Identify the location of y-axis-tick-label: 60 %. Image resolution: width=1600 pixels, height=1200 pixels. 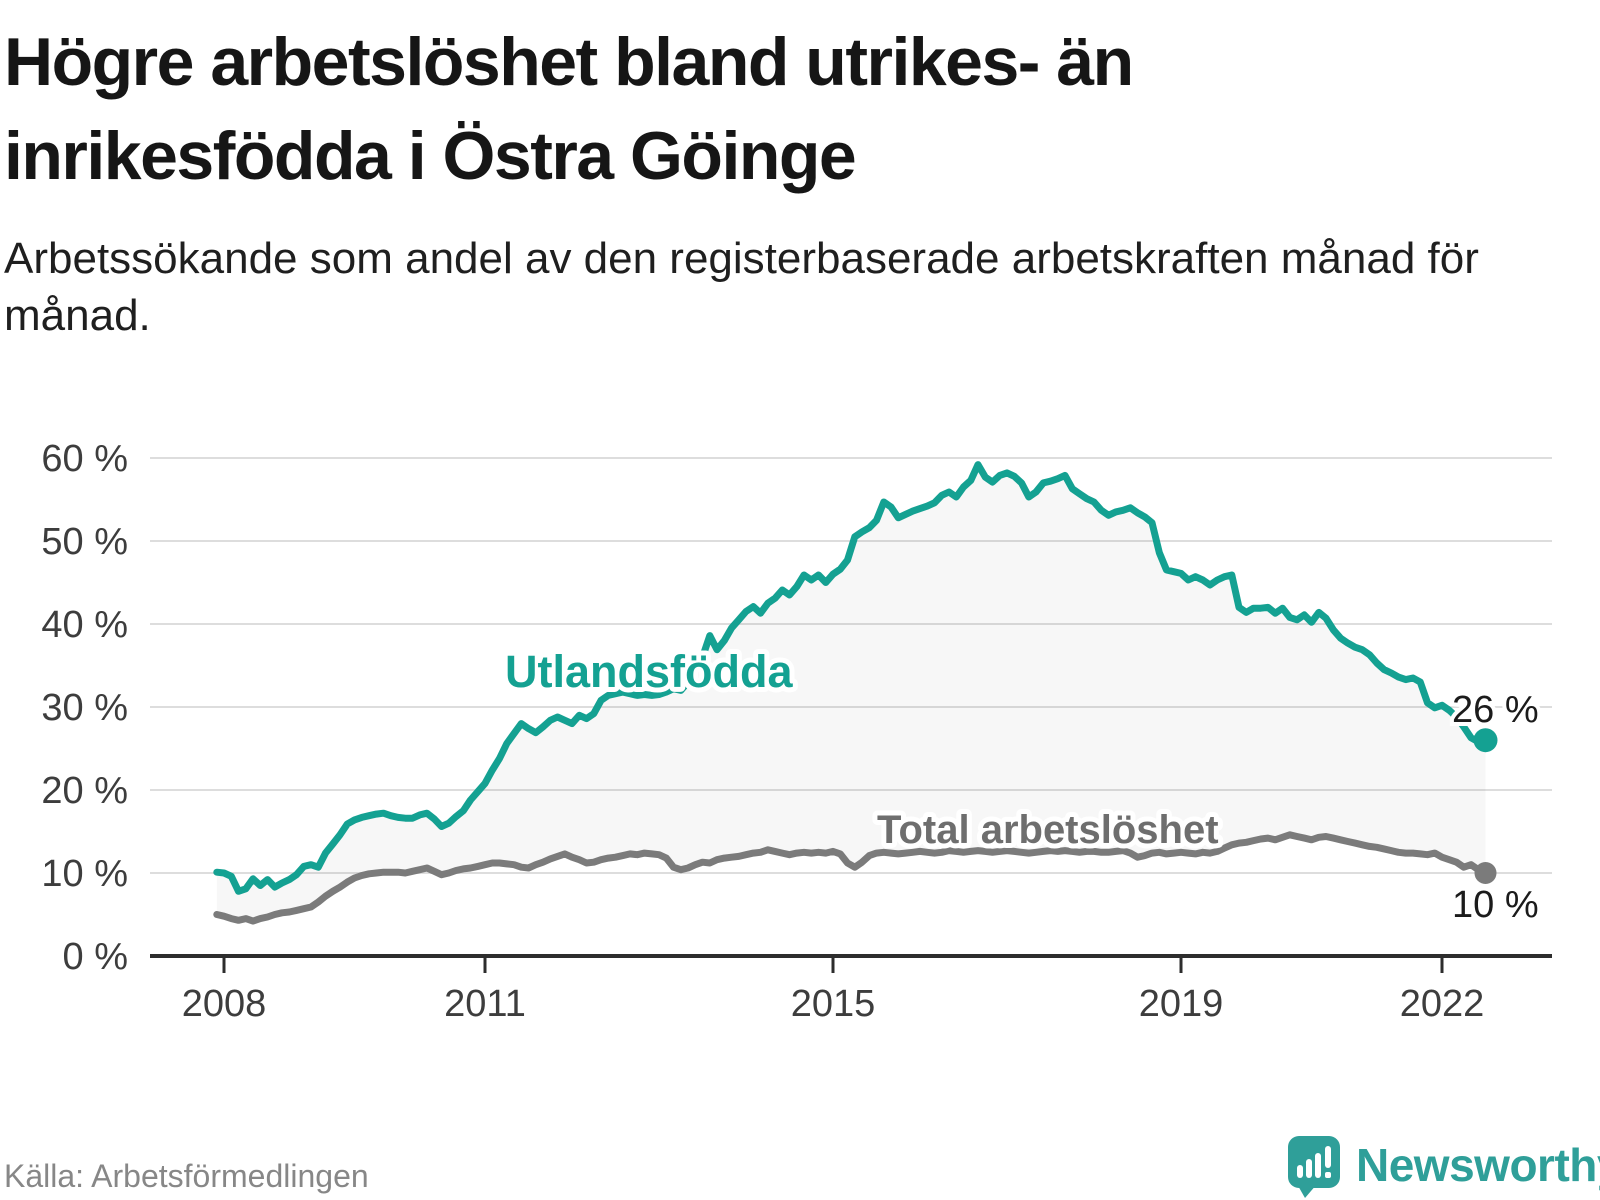
(84, 459).